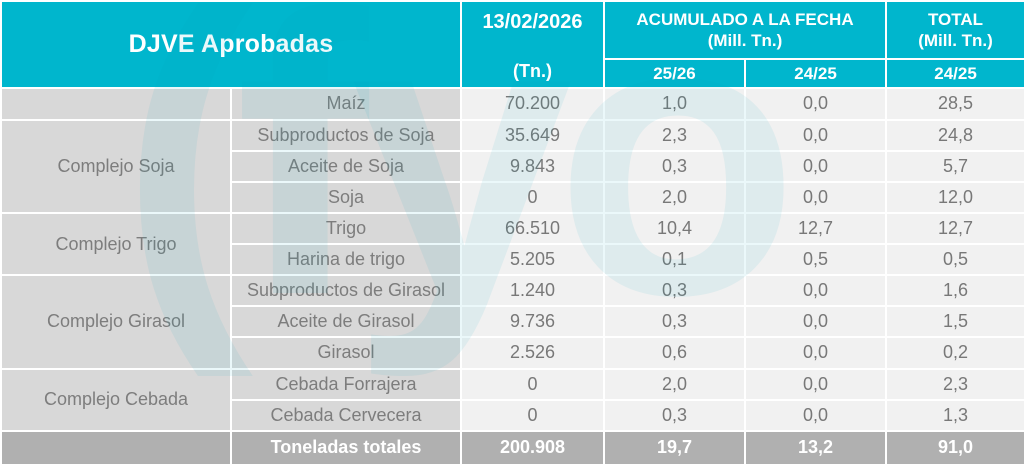  I want to click on product-cell: Maíz, so click(346, 104).